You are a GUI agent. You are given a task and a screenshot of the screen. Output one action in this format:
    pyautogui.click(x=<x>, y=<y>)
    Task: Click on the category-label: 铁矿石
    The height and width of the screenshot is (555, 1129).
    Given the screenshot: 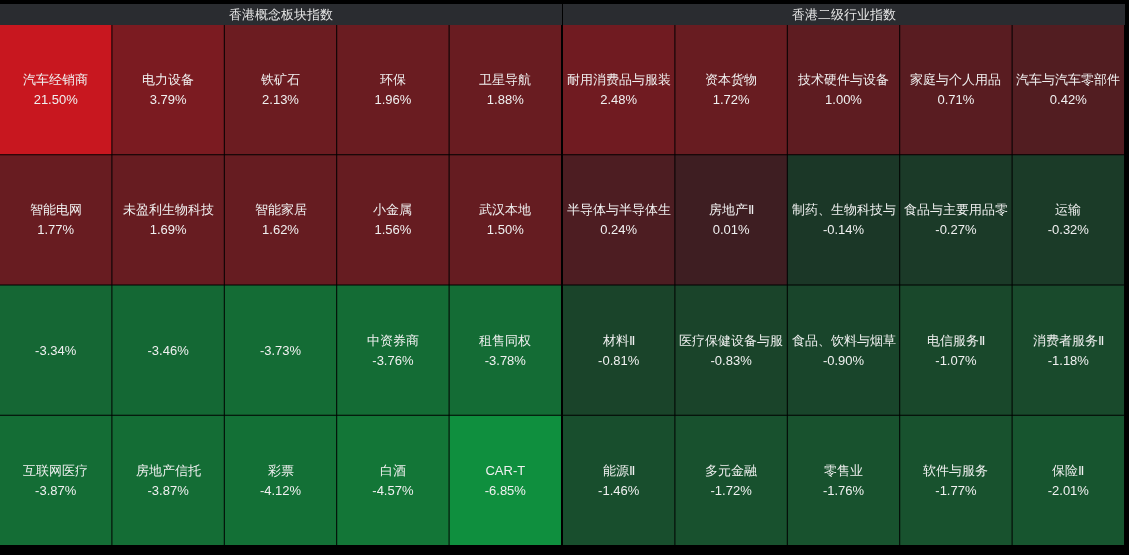 What is the action you would take?
    pyautogui.click(x=280, y=80)
    